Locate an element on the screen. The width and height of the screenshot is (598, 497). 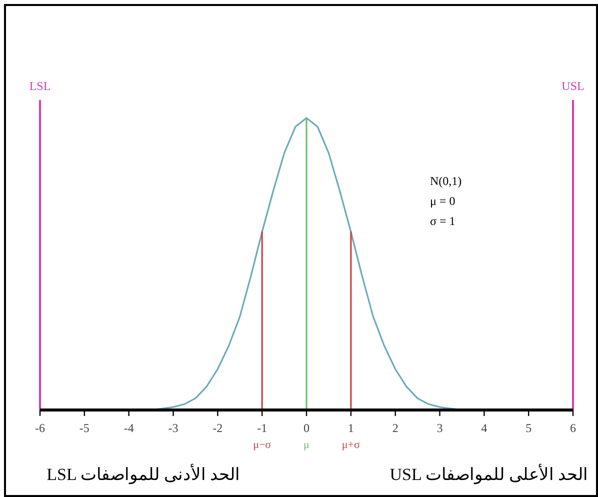
x-tick-label: -2 is located at coordinates (217, 428).